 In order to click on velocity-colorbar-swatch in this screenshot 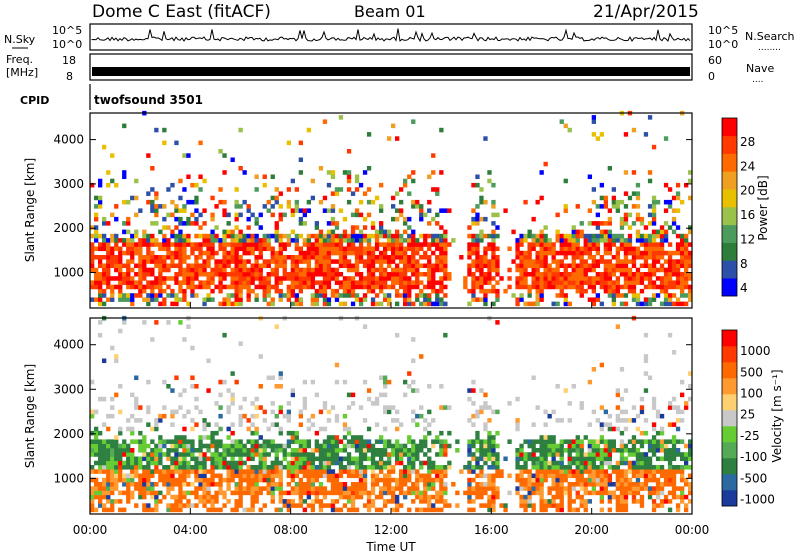, I will do `click(729, 402)`.